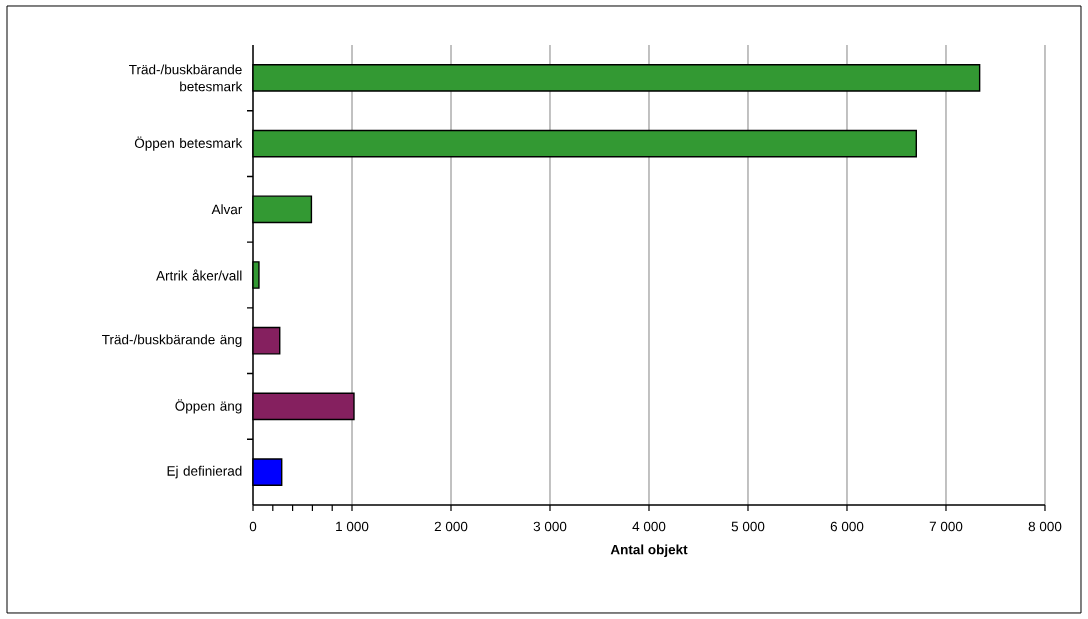 The width and height of the screenshot is (1088, 619). Describe the element at coordinates (172, 341) in the screenshot. I see `y-tick-label: Träd-/buskbärande äng` at that location.